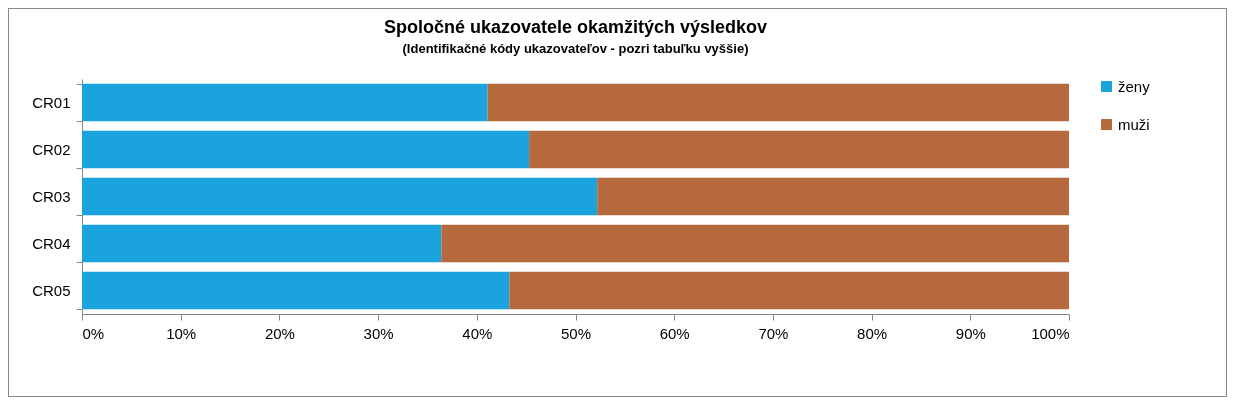 The height and width of the screenshot is (405, 1235). I want to click on y-tick-label: CR05, so click(51, 290).